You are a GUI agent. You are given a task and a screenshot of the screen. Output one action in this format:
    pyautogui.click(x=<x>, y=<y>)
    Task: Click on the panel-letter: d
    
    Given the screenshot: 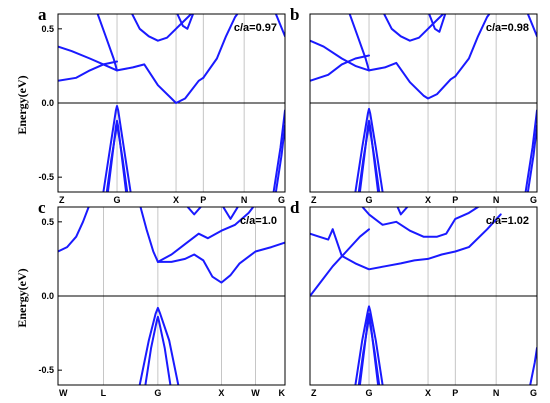 What is the action you would take?
    pyautogui.click(x=295, y=207)
    